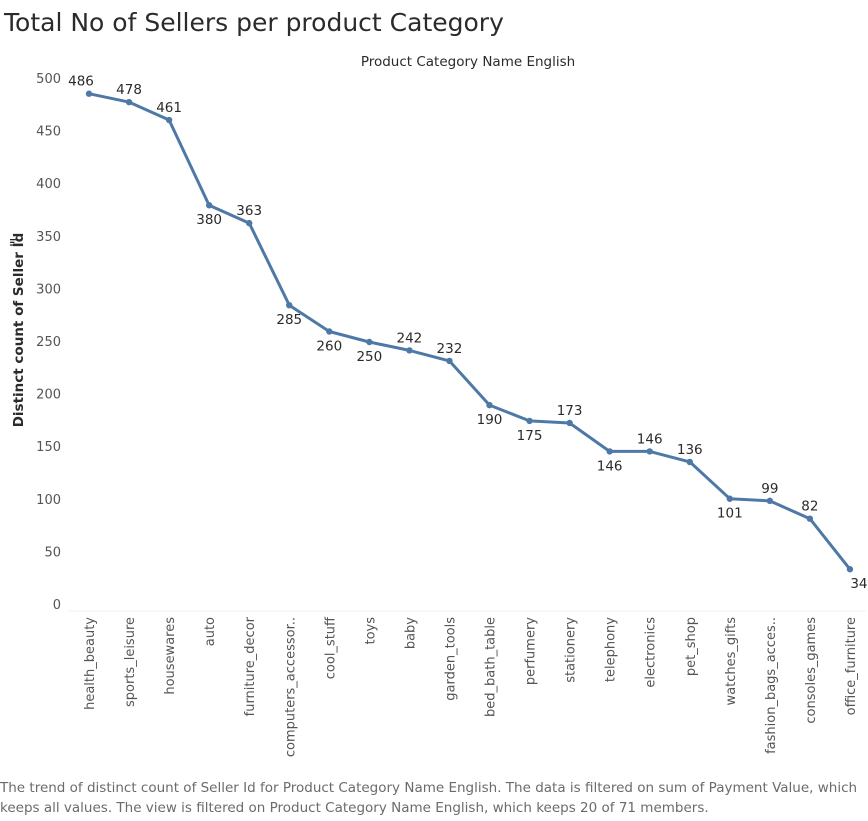  I want to click on data-label: 173, so click(570, 411).